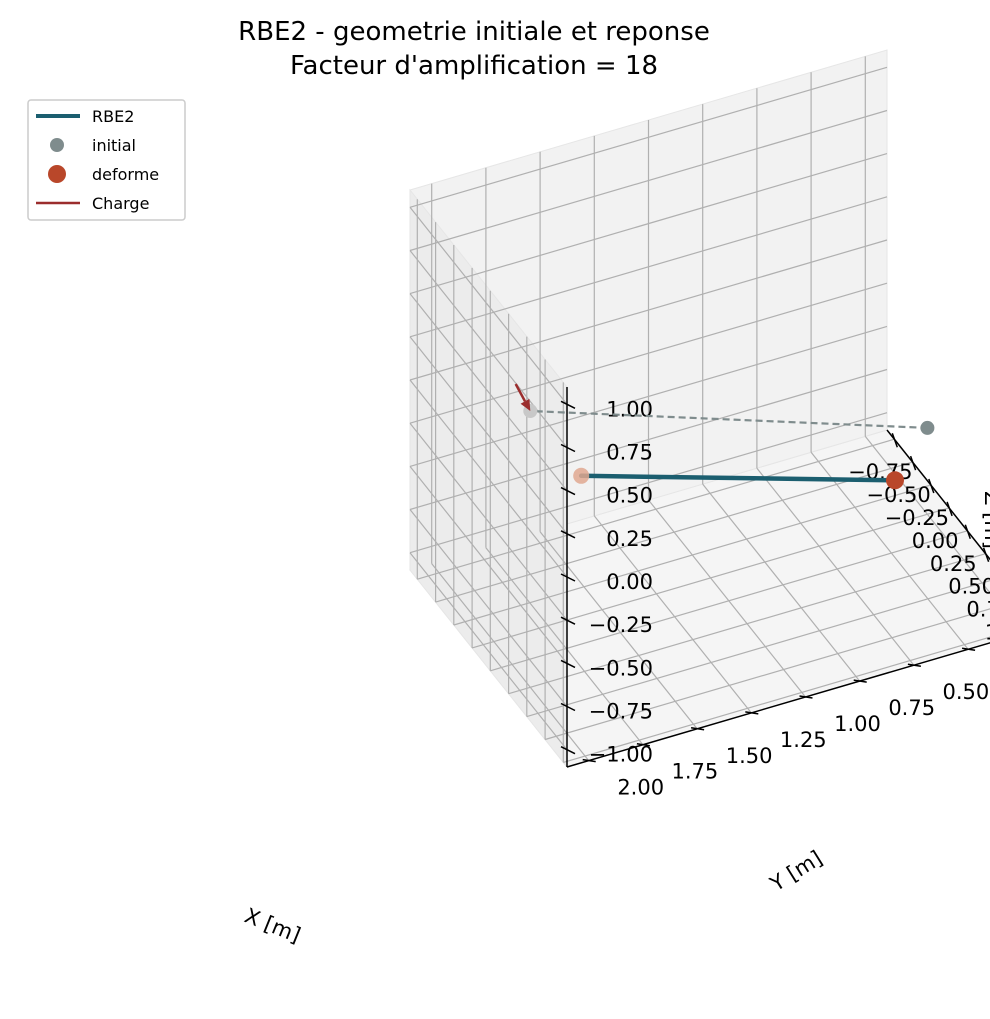 This screenshot has width=990, height=1019. What do you see at coordinates (629, 582) in the screenshot?
I see `z-tick-label-4: 0.00` at bounding box center [629, 582].